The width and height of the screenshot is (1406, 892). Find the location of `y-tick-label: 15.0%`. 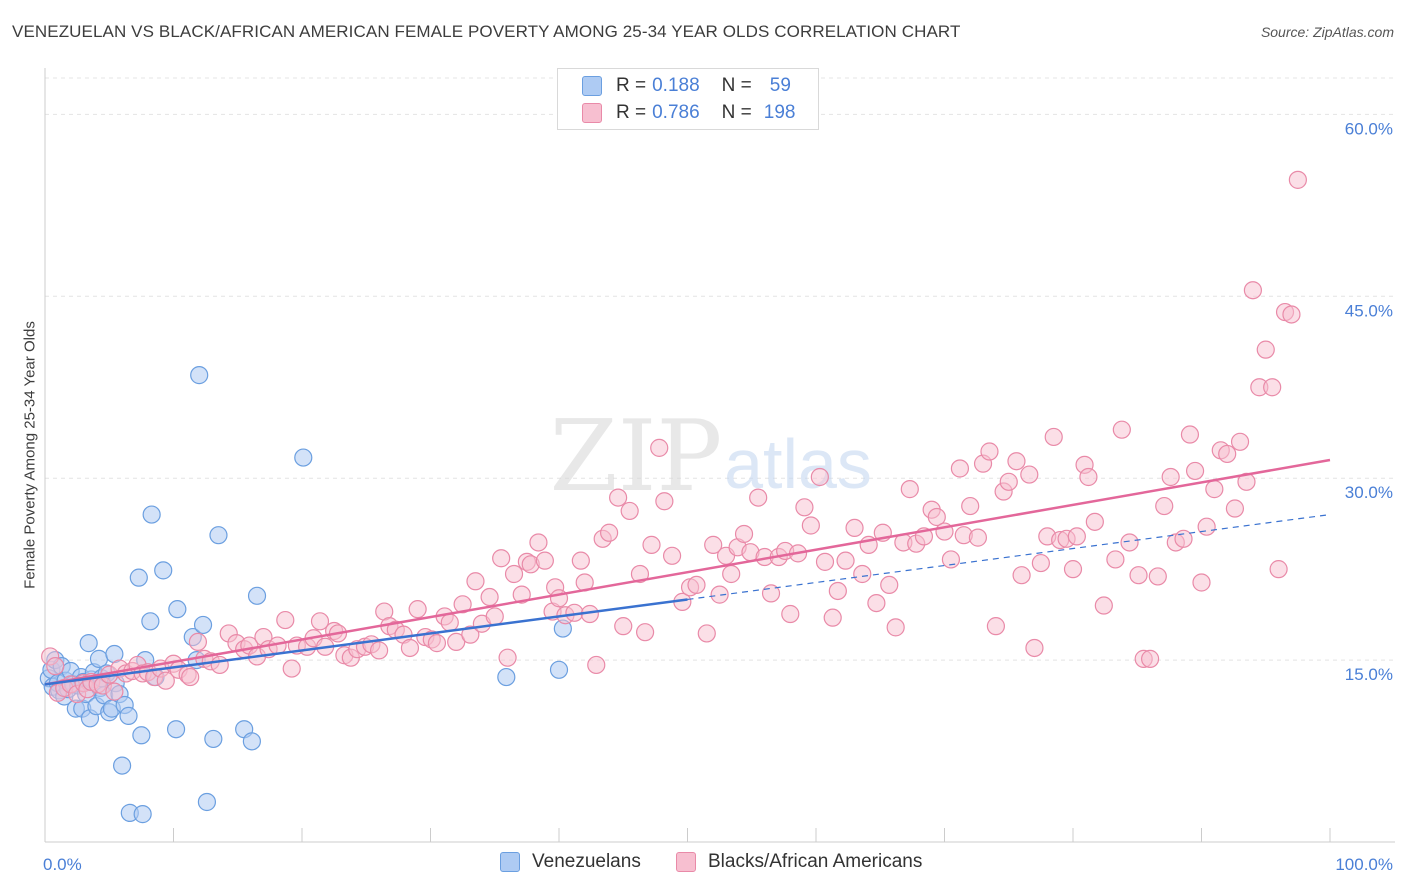

y-tick-label: 15.0% is located at coordinates (1369, 674).